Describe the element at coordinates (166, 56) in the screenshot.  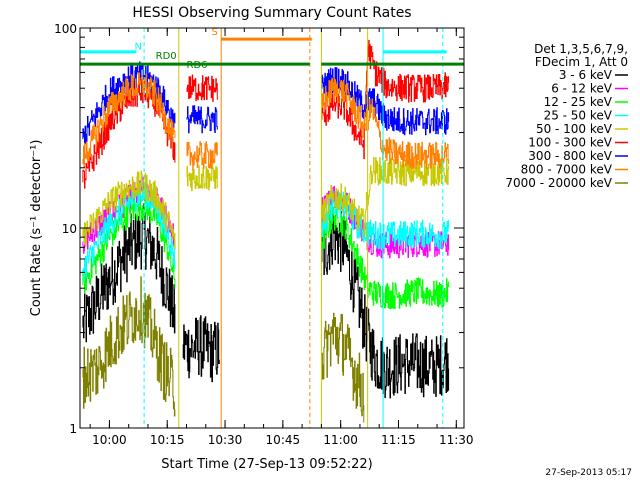
I see `annotation-rd0: RD0` at that location.